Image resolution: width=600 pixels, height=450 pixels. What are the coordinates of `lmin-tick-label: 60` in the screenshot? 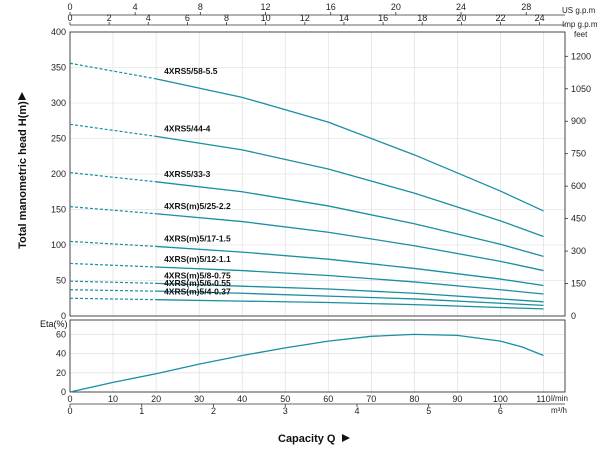 It's located at (328, 399).